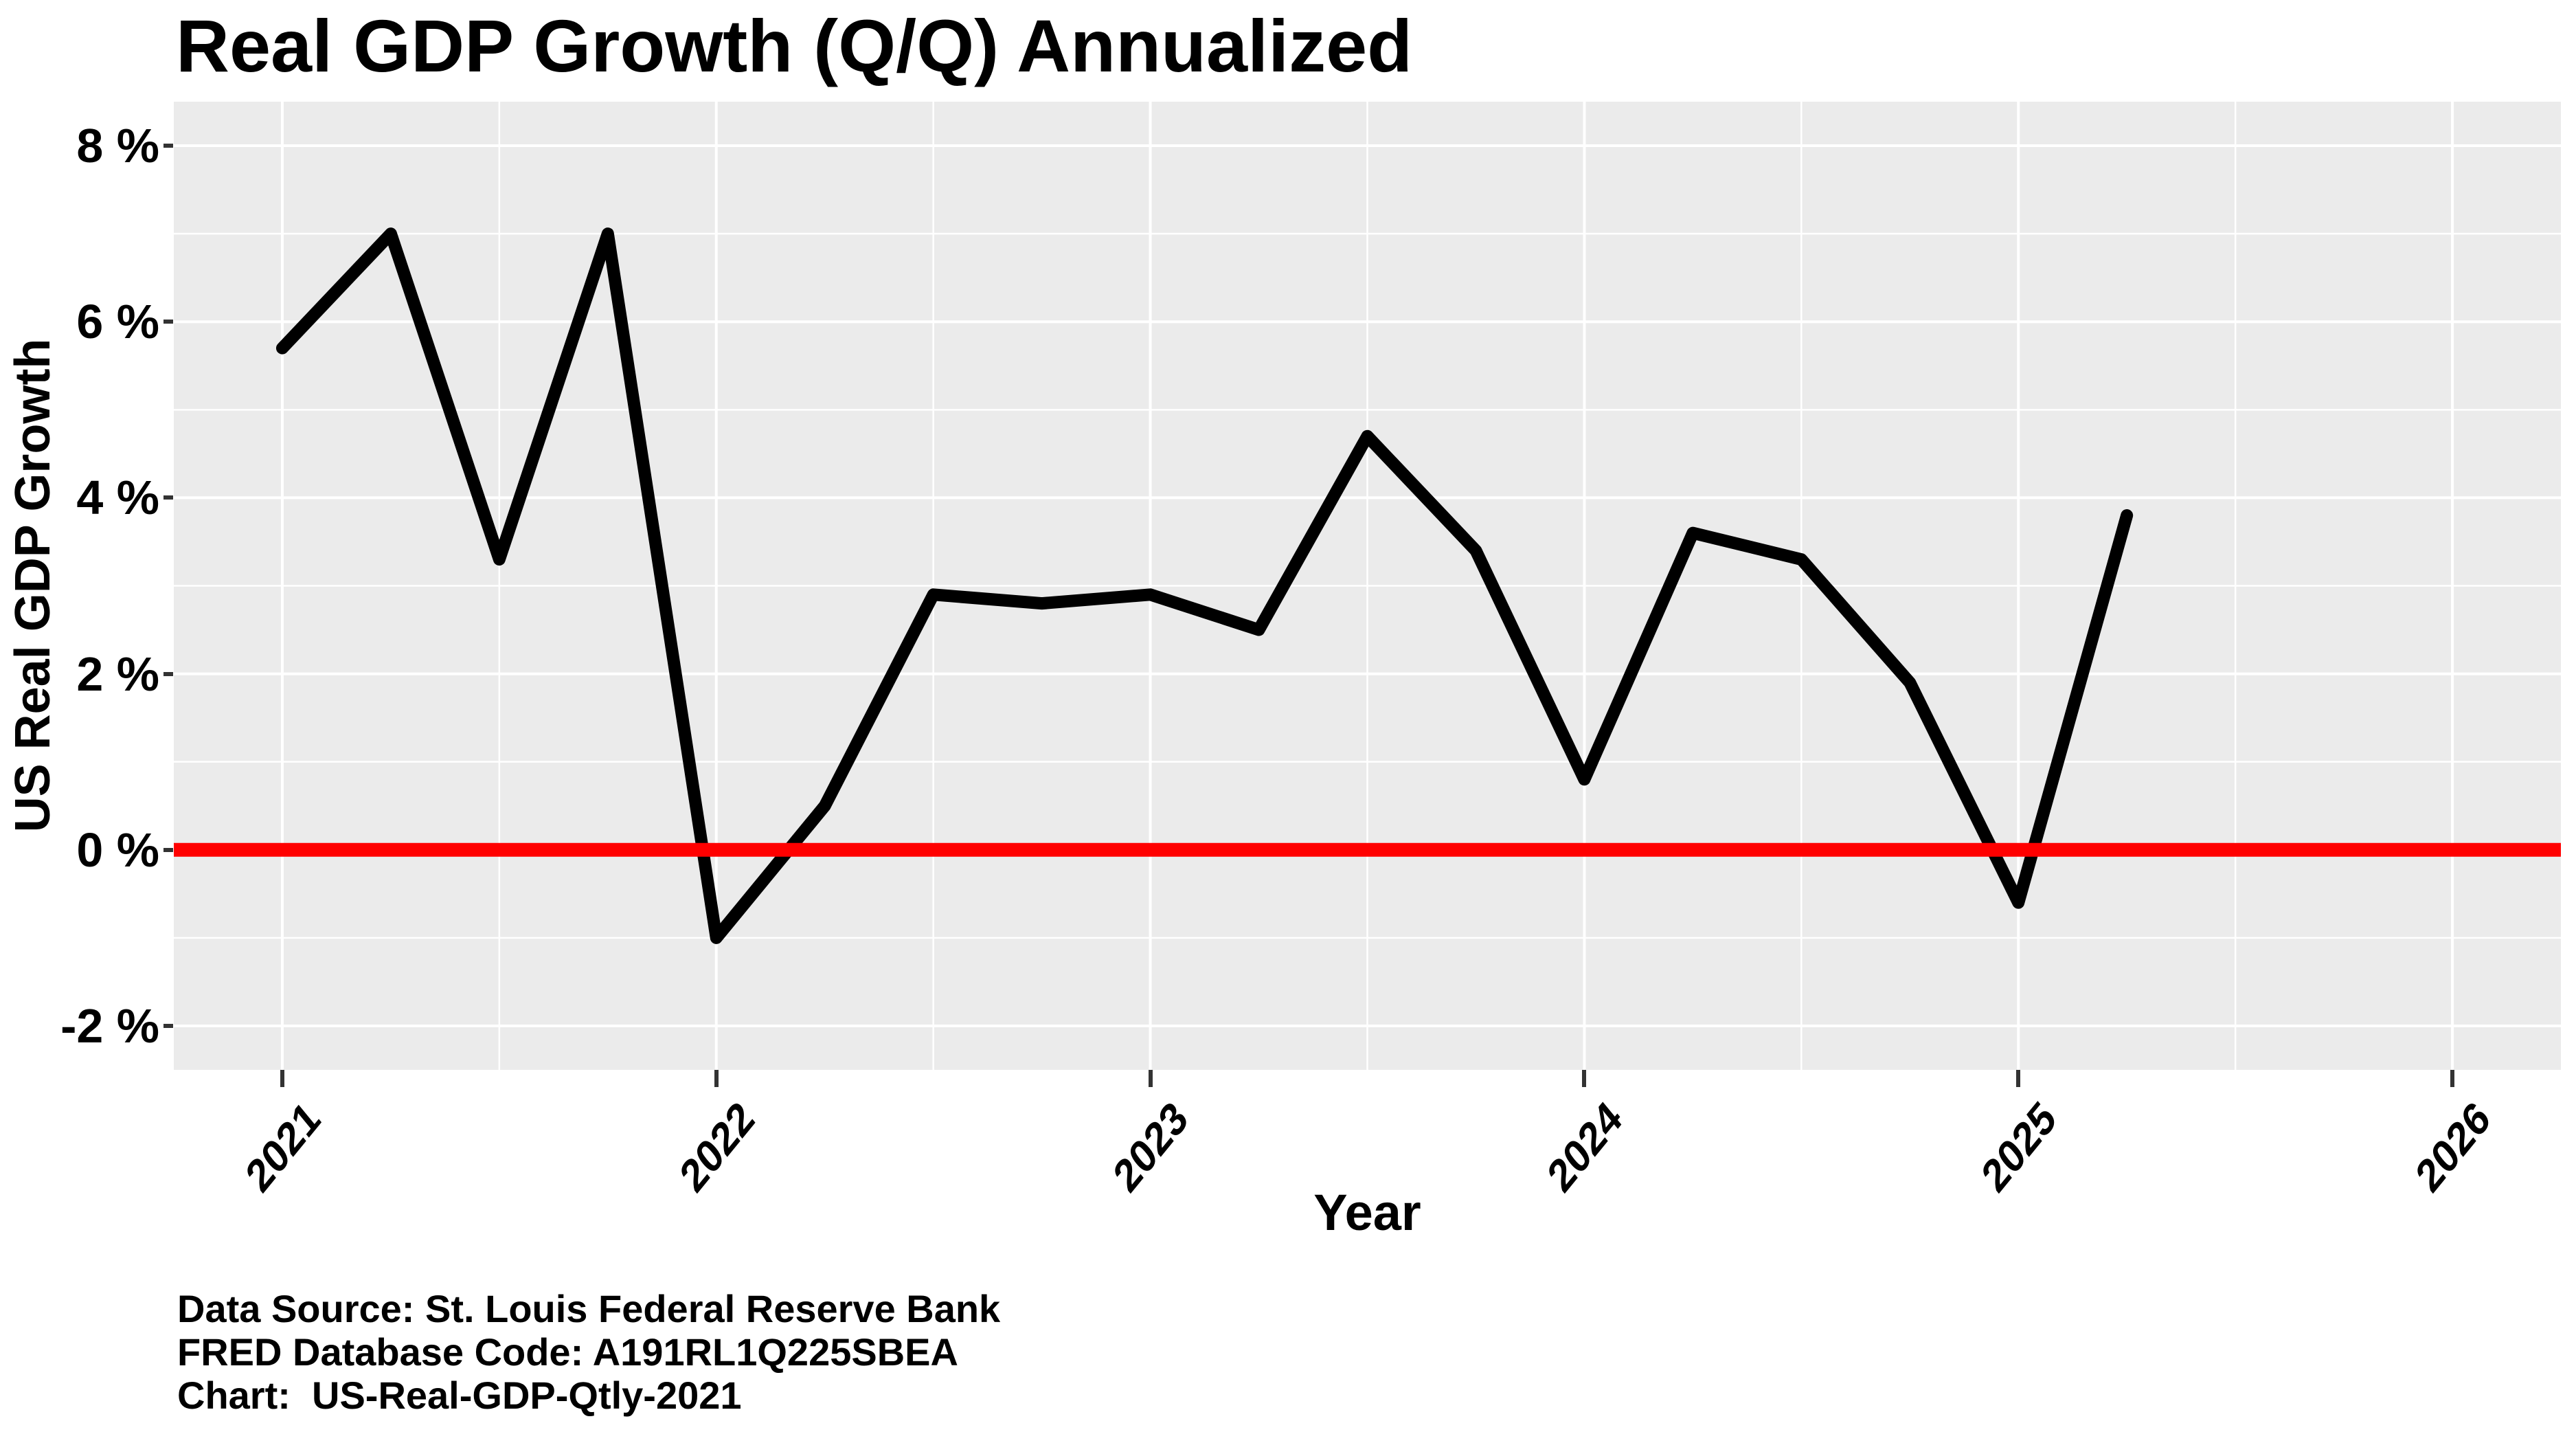  What do you see at coordinates (117, 322) in the screenshot?
I see `y-tick-label: 6 %` at bounding box center [117, 322].